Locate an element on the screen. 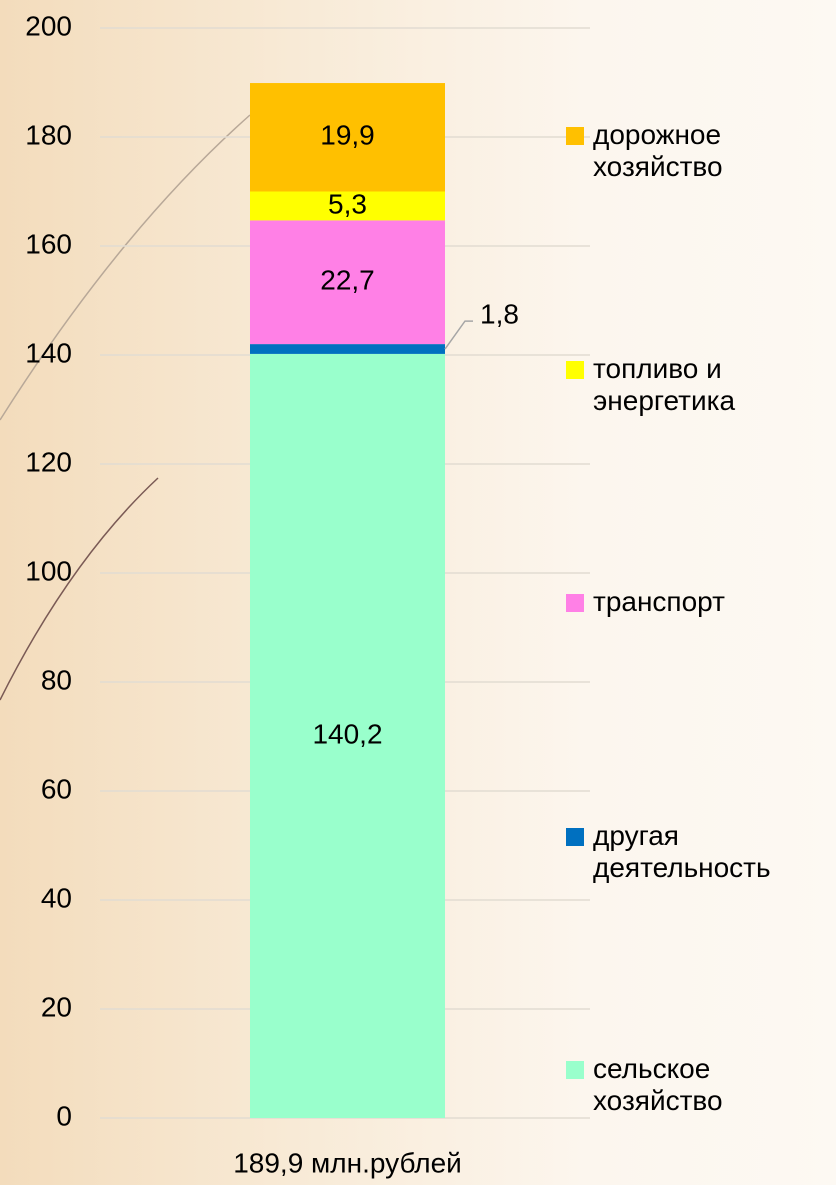 The width and height of the screenshot is (836, 1185). y-tick-label: 180 is located at coordinates (48, 134).